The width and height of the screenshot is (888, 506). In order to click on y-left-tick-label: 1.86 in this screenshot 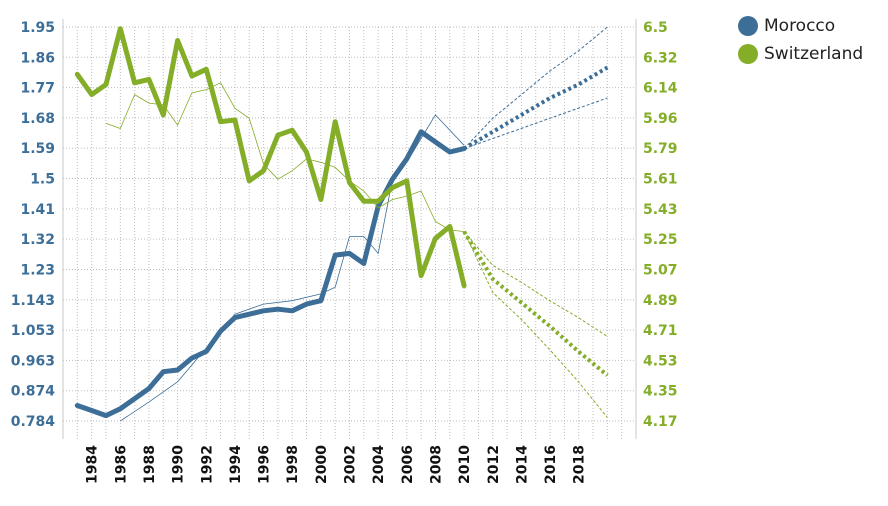, I will do `click(37, 58)`.